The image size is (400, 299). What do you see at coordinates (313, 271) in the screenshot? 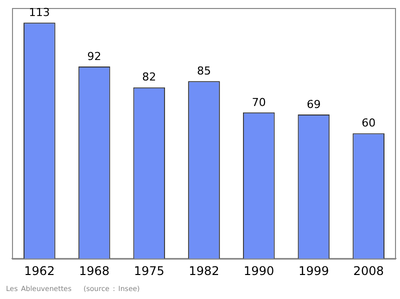
I see `x-tick-label: 1999` at bounding box center [313, 271].